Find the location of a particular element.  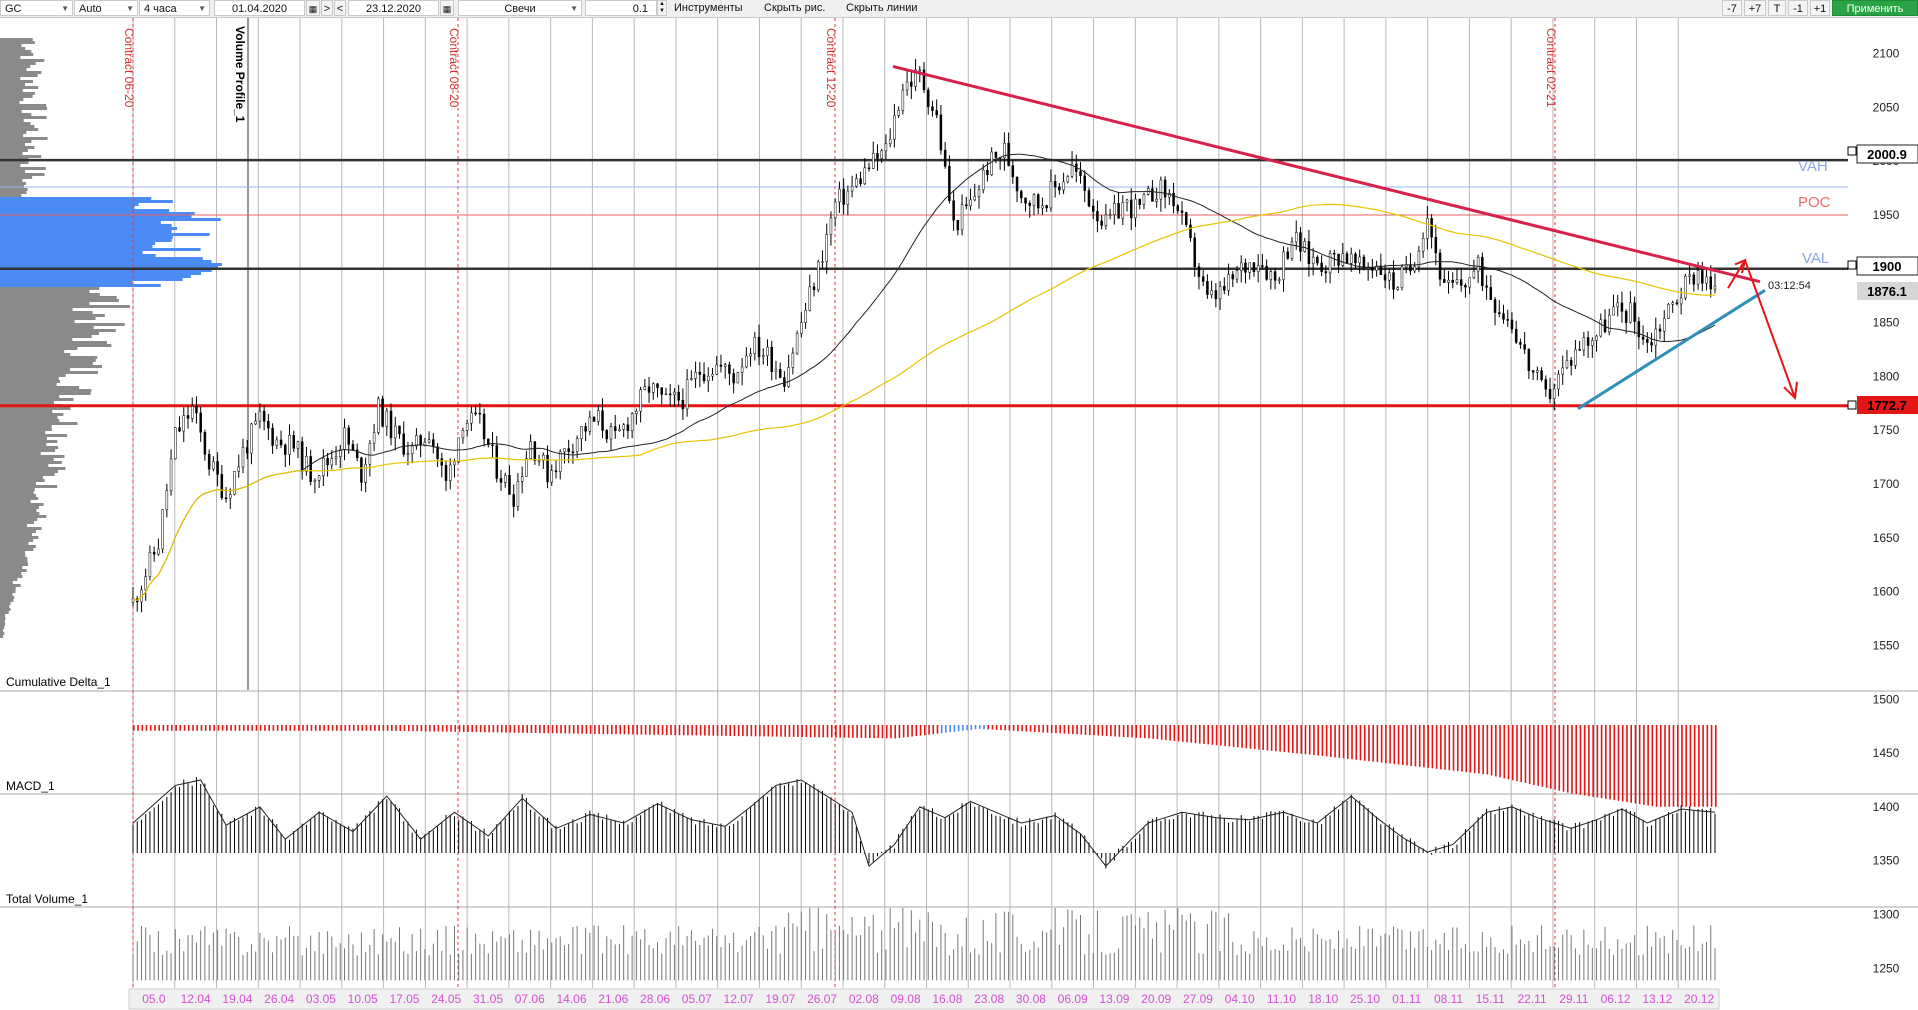

nav-next-button: > is located at coordinates (327, 8).